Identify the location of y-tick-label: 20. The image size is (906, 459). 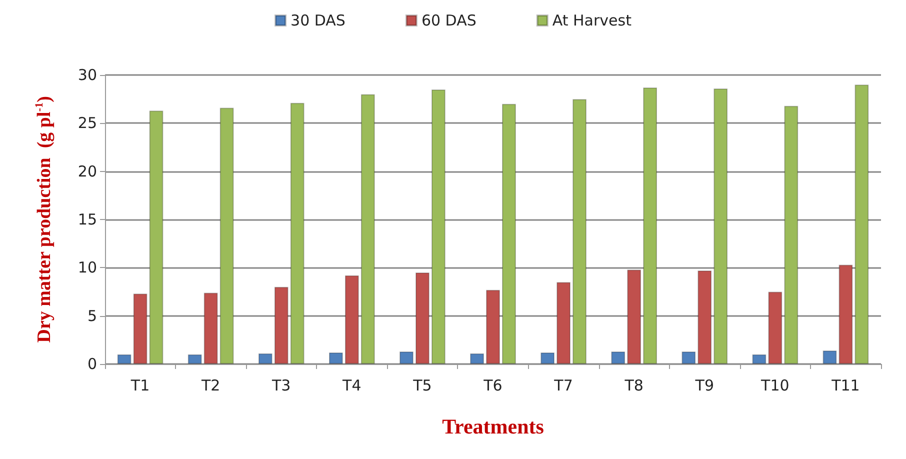
(87, 171).